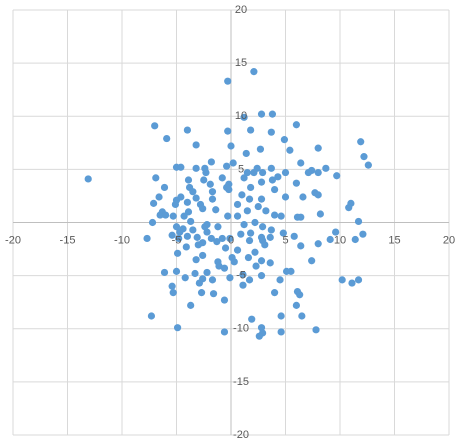  I want to click on y-tick-label: 15, so click(241, 63).